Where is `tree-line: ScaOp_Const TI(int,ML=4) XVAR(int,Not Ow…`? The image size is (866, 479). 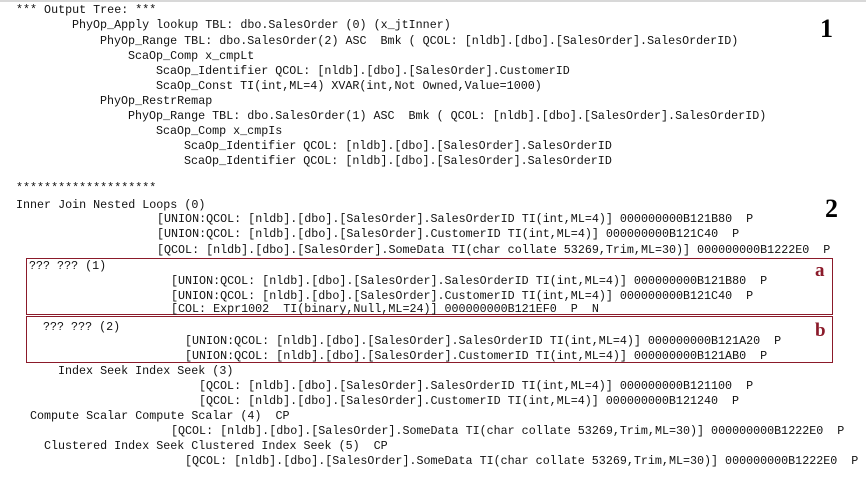
tree-line: ScaOp_Const TI(int,ML=4) XVAR(int,Not Ow… is located at coordinates (349, 86).